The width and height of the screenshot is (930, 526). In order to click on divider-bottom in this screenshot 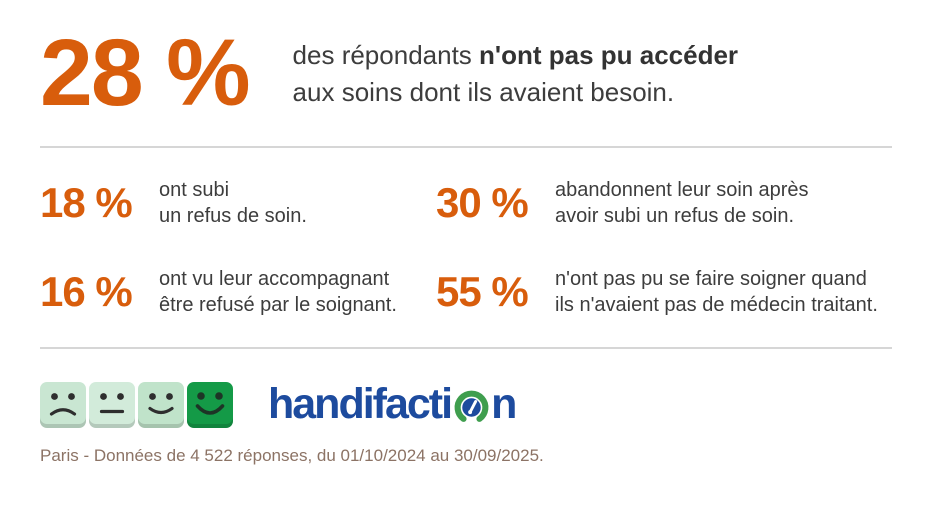, I will do `click(466, 348)`.